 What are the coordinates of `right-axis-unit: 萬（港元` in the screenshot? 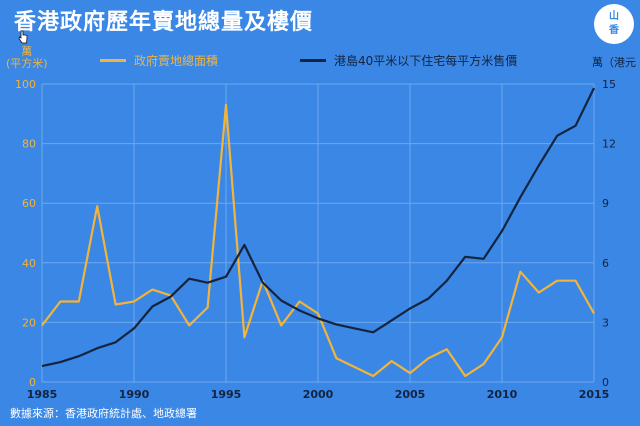 It's located at (614, 62).